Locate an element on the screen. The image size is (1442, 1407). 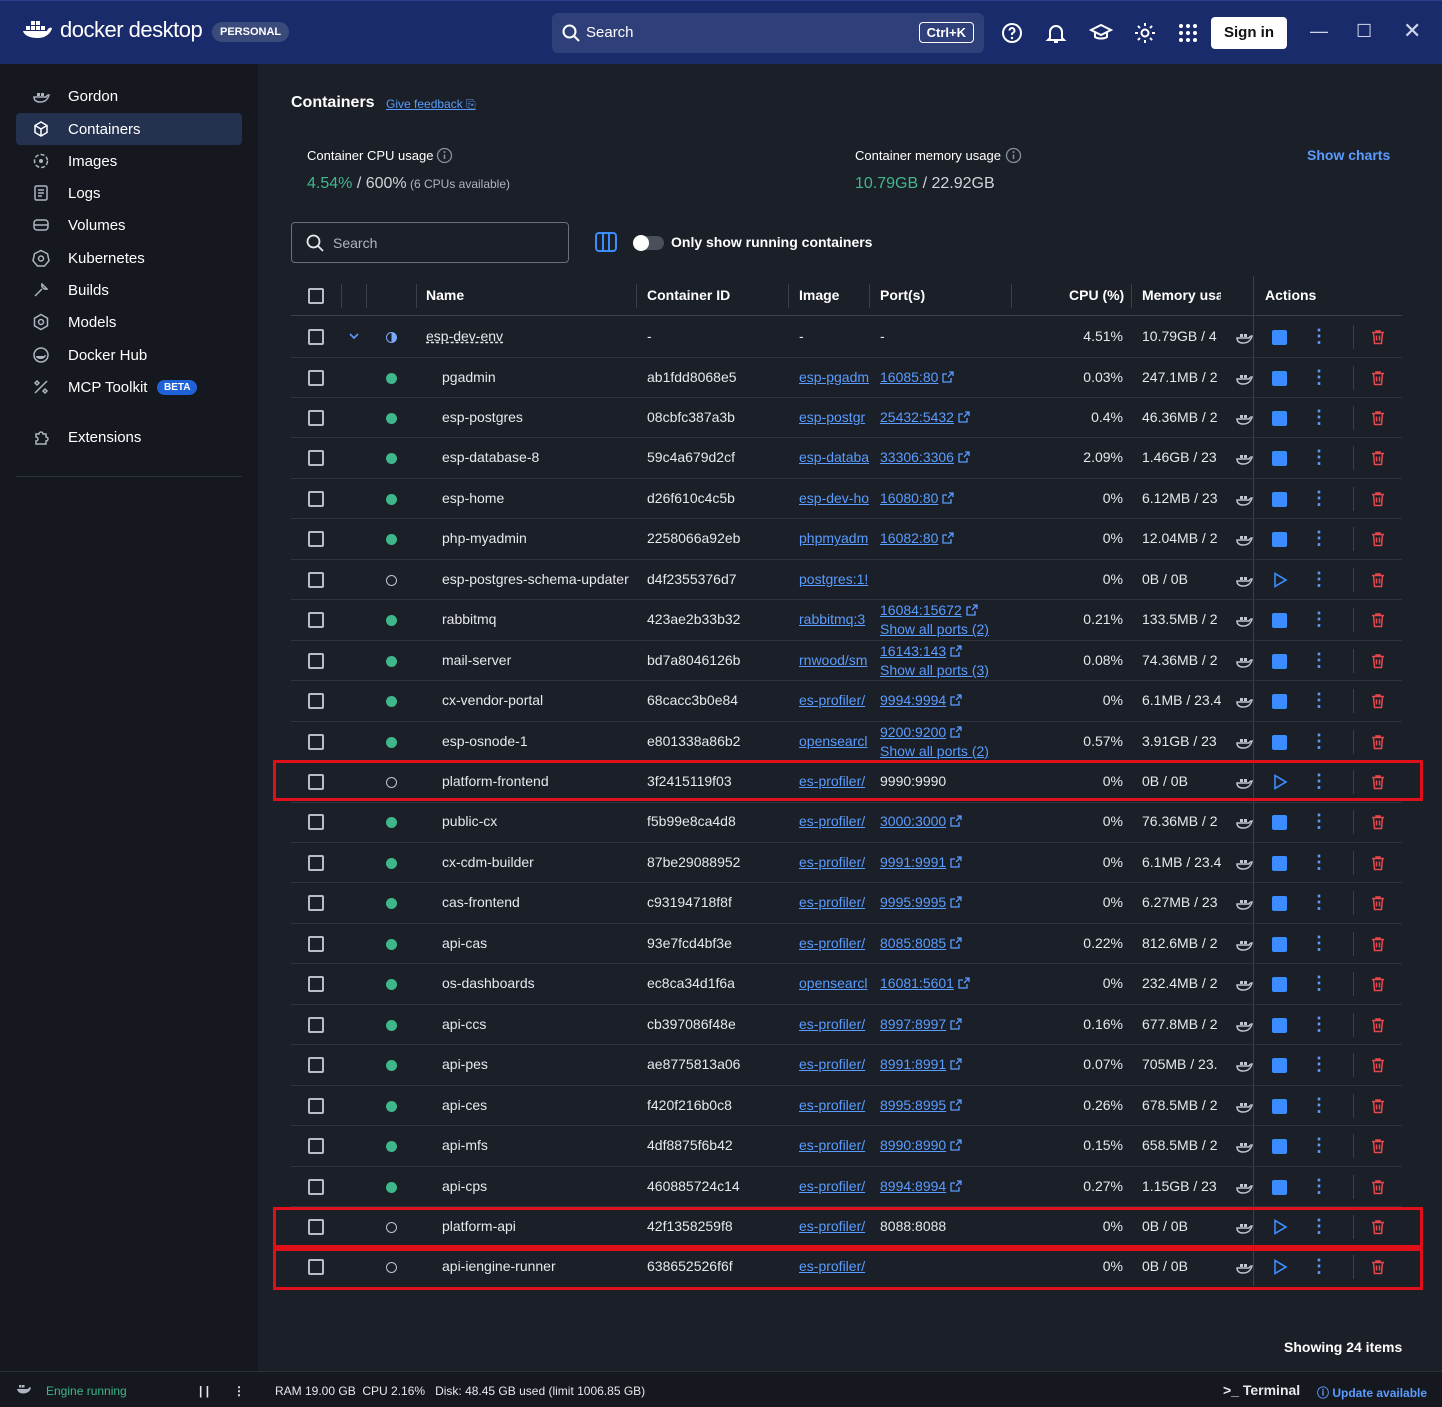
container-name: esp-postgres-schema-updater is located at coordinates (535, 578).